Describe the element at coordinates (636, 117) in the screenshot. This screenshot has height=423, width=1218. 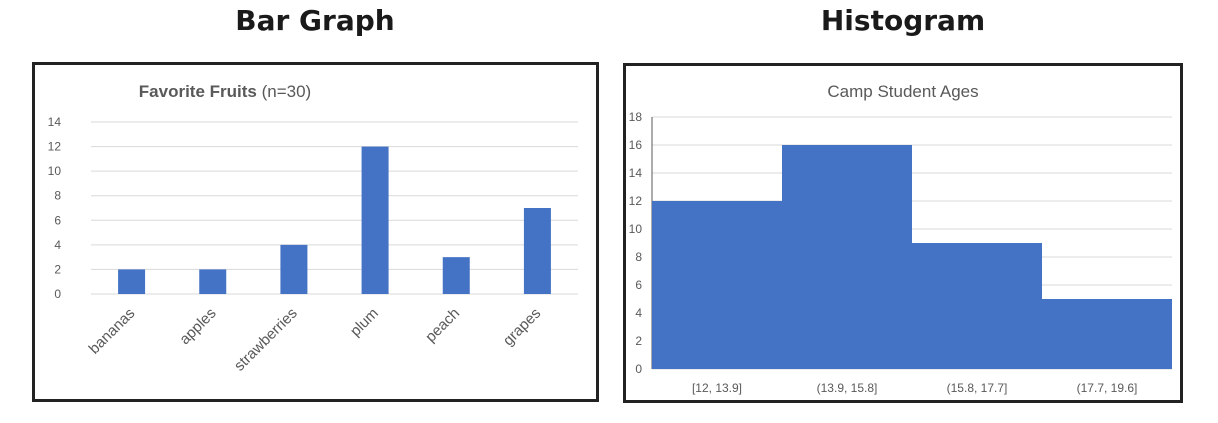
I see `histogram-y-tick-label: 18` at that location.